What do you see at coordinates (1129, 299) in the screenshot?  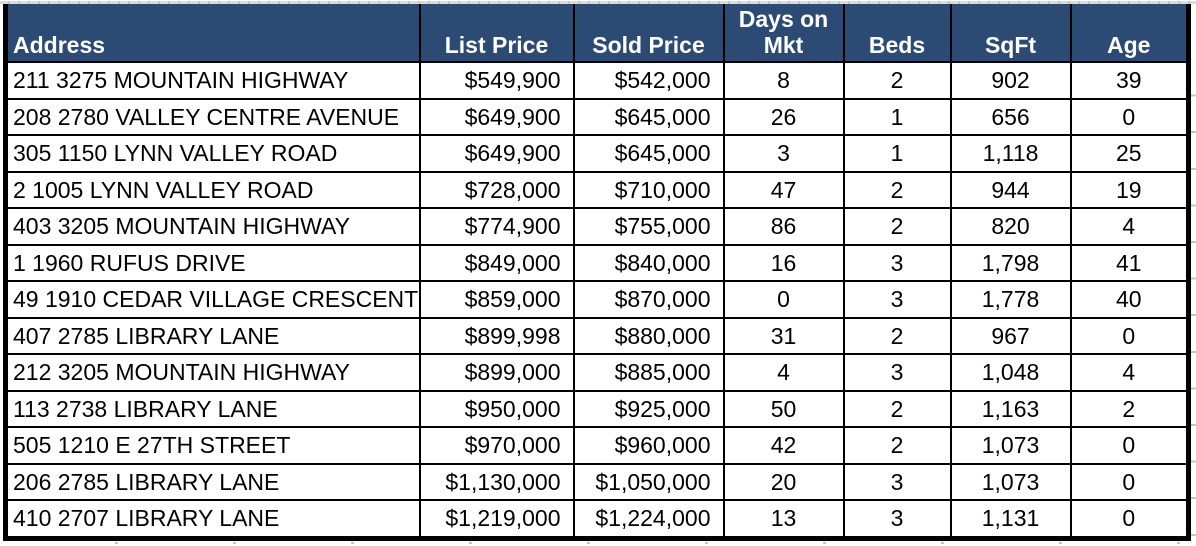 I see `cell-age: 40` at bounding box center [1129, 299].